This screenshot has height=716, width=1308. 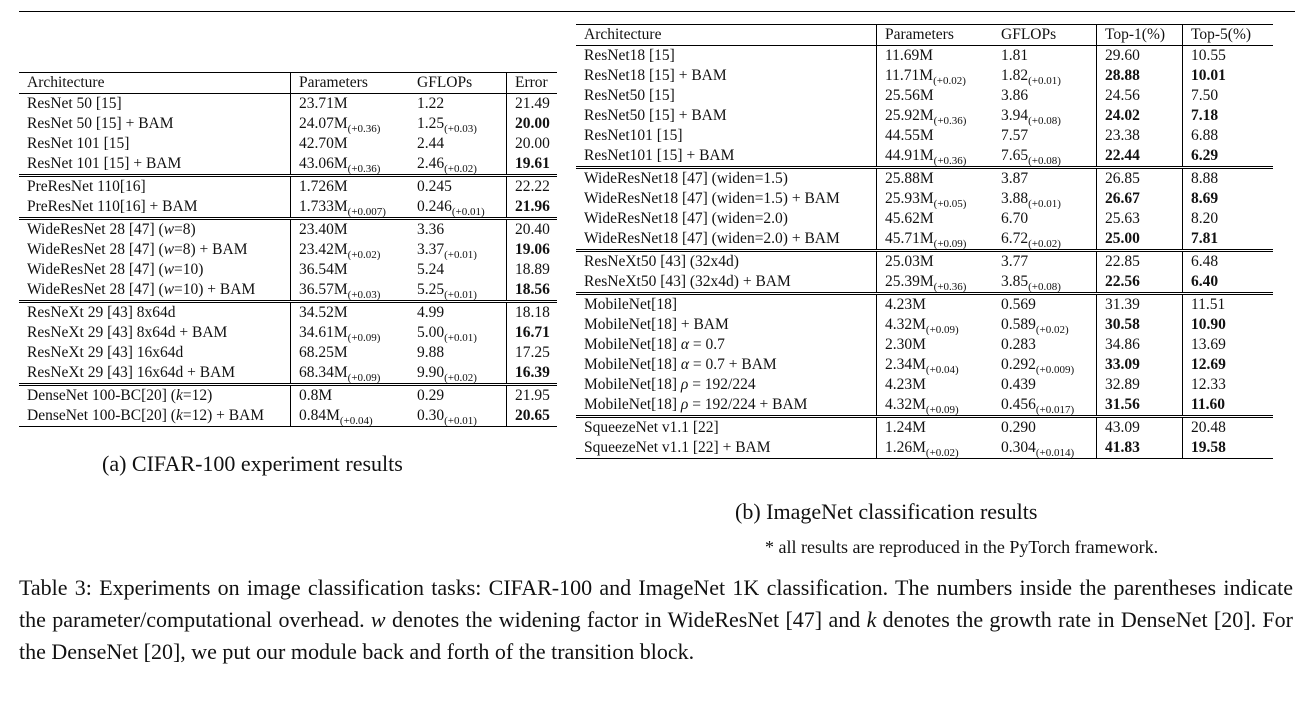 What do you see at coordinates (350, 230) in the screenshot?
I see `parameters-cell: 23.40M` at bounding box center [350, 230].